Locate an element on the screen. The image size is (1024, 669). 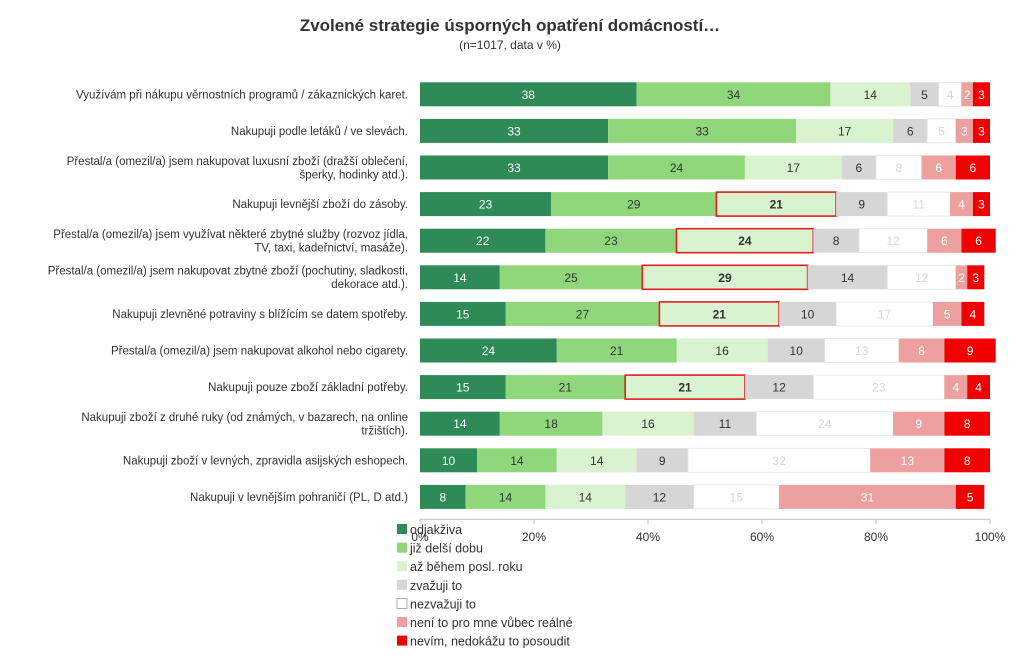
legend-label: zvažuji to is located at coordinates (436, 586).